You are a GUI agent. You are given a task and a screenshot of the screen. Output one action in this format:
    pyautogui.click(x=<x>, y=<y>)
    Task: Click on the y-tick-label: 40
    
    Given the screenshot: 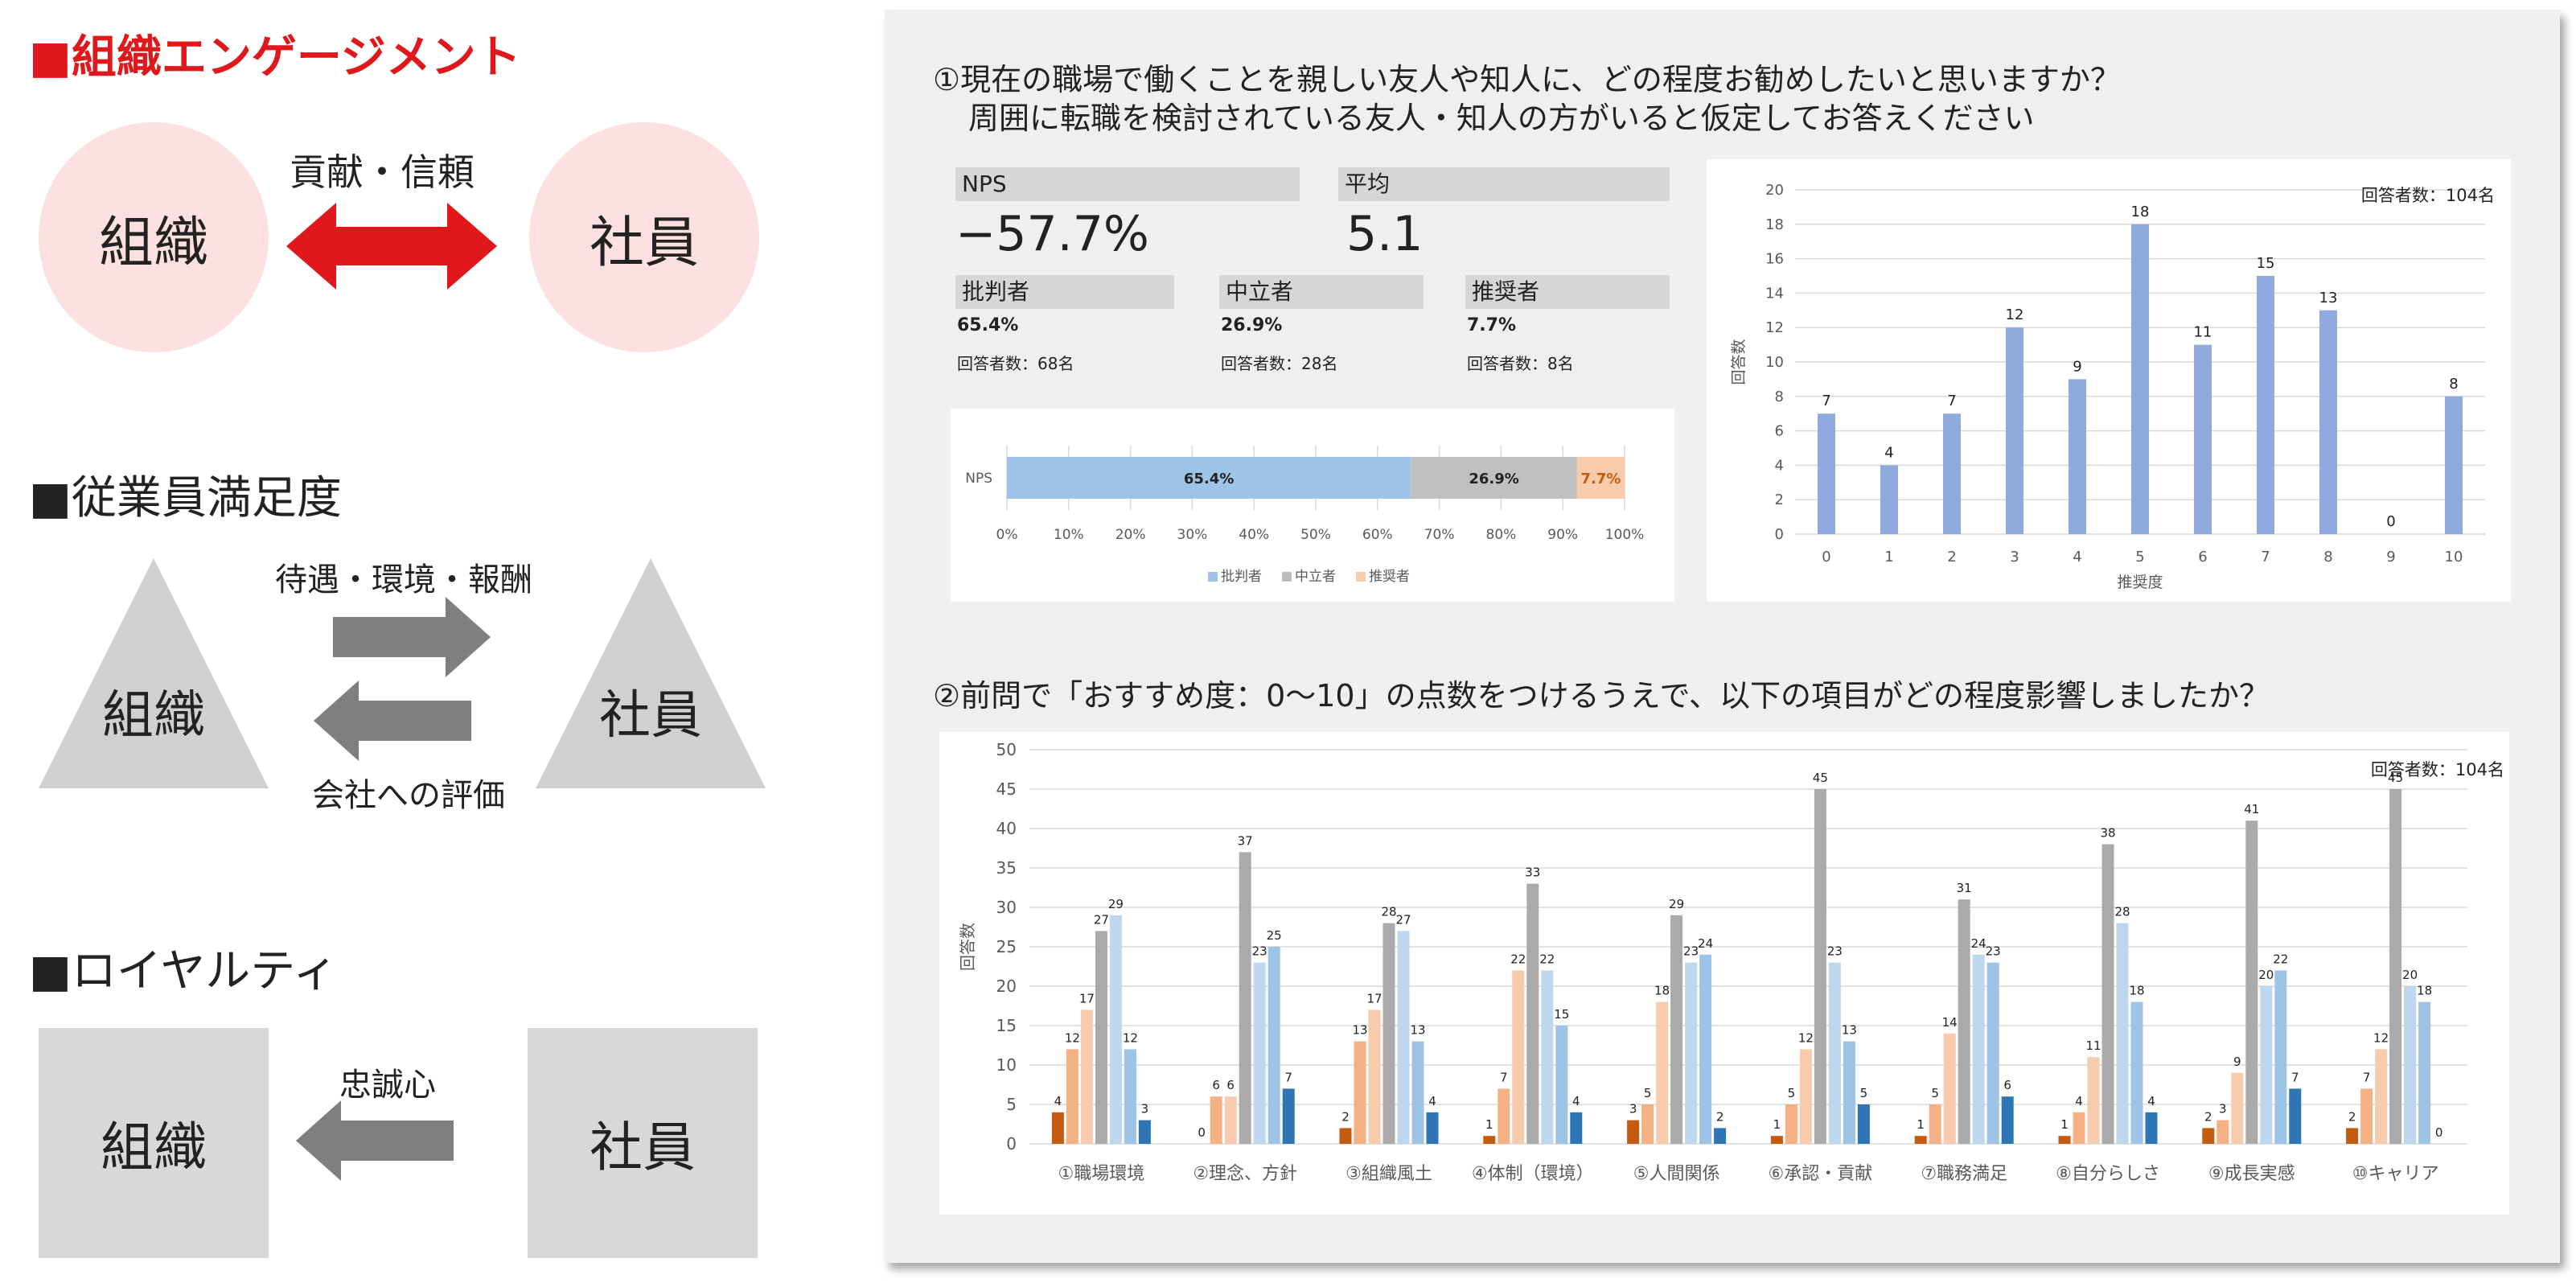 What is the action you would take?
    pyautogui.click(x=1006, y=828)
    